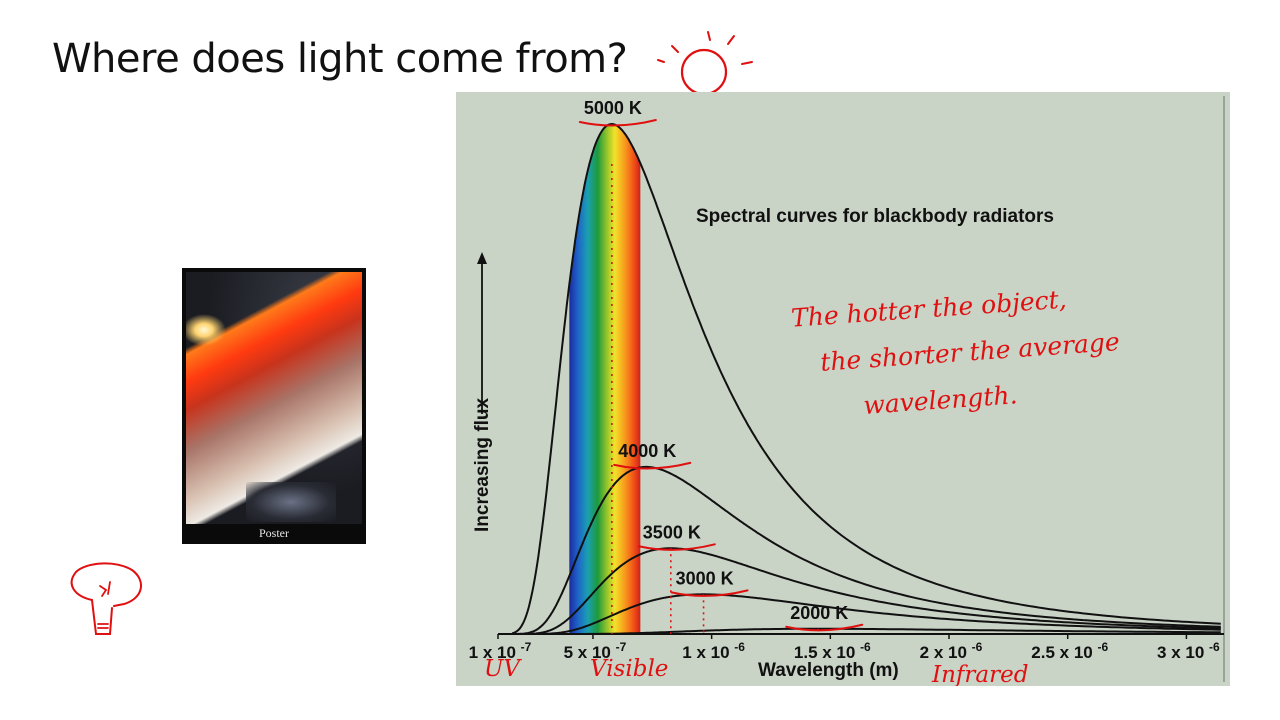 The width and height of the screenshot is (1280, 720). What do you see at coordinates (647, 451) in the screenshot?
I see `curve-label-4000k: 4000 K` at bounding box center [647, 451].